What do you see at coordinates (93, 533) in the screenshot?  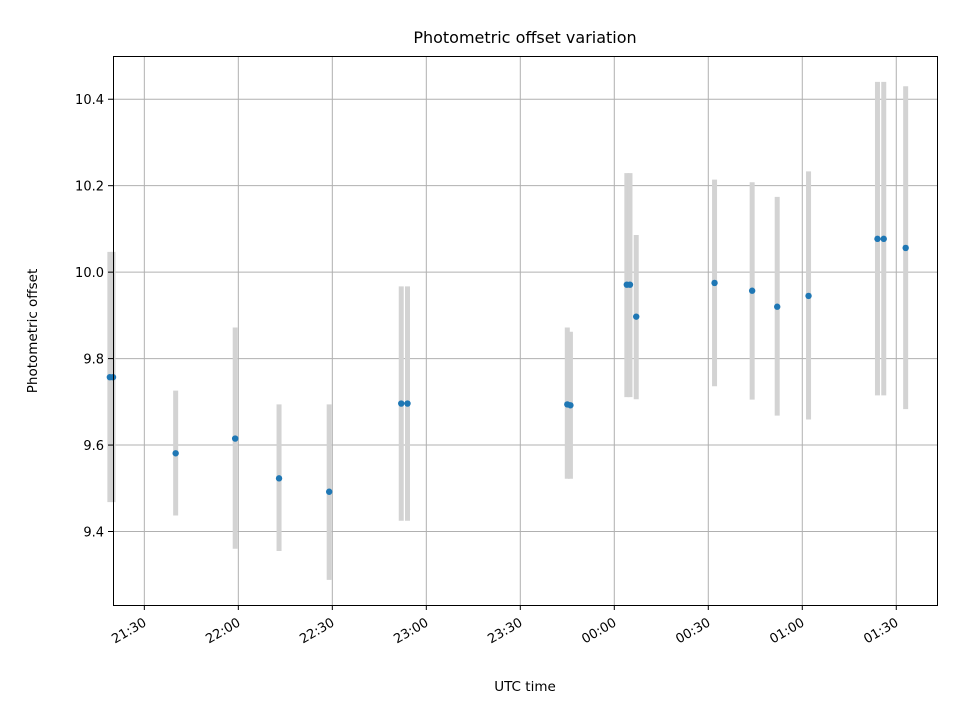 I see `y-tick-label: 9.4` at bounding box center [93, 533].